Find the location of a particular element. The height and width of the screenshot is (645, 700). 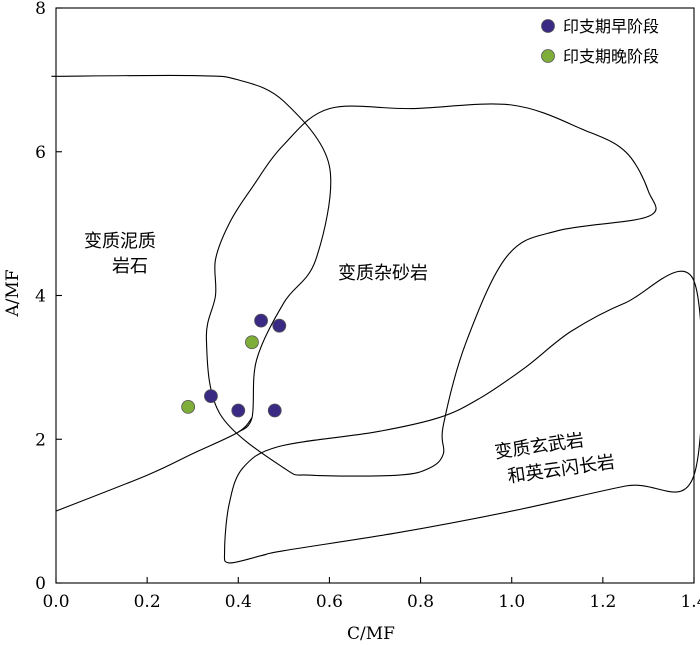

y-tick-label: 4 is located at coordinates (40, 297).